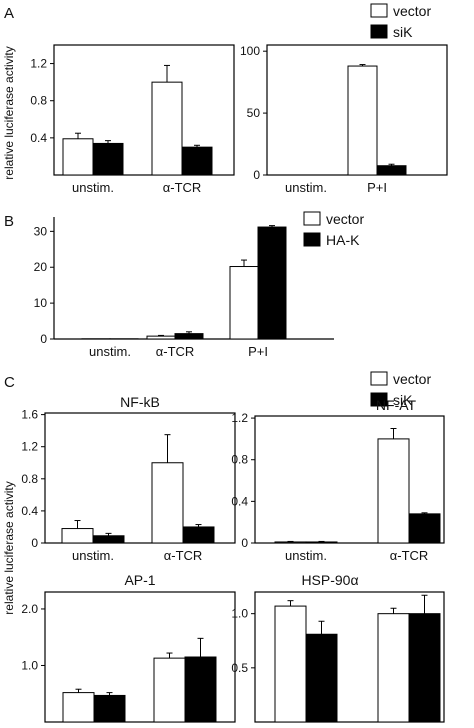 The image size is (474, 728). What do you see at coordinates (9, 112) in the screenshot?
I see `y-axis-title-a: relative luciferase activity` at bounding box center [9, 112].